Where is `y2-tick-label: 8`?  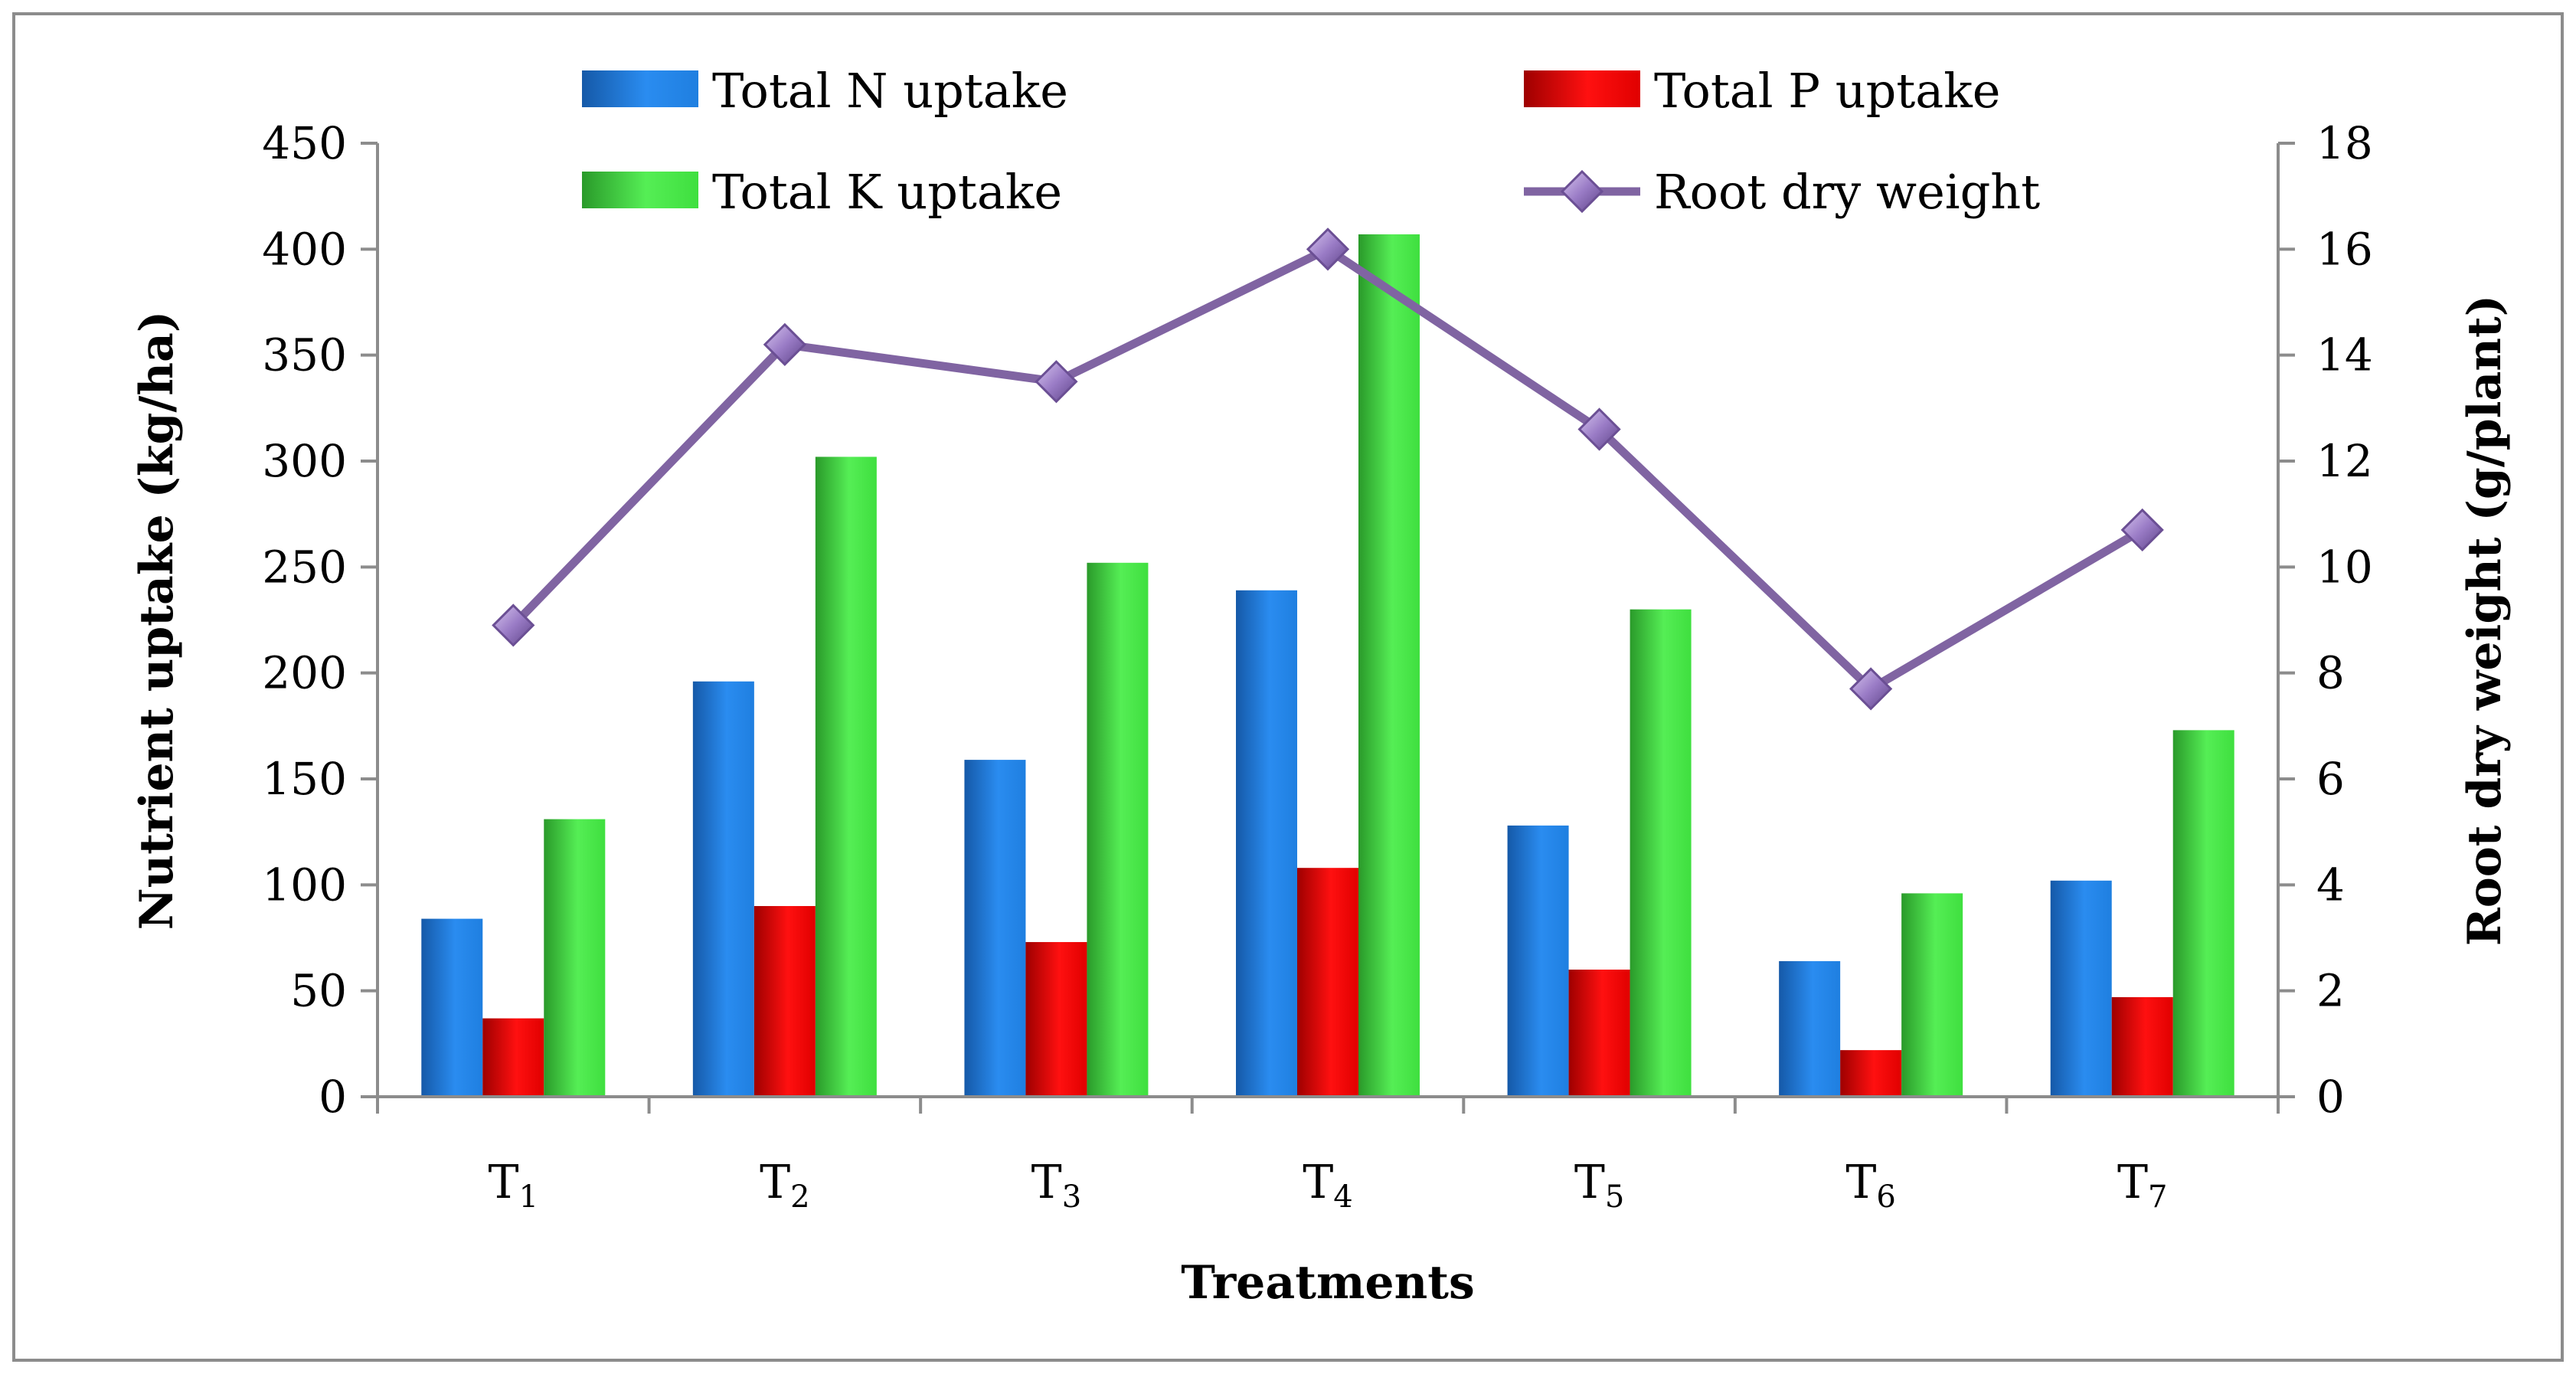
y2-tick-label: 8 is located at coordinates (2330, 673).